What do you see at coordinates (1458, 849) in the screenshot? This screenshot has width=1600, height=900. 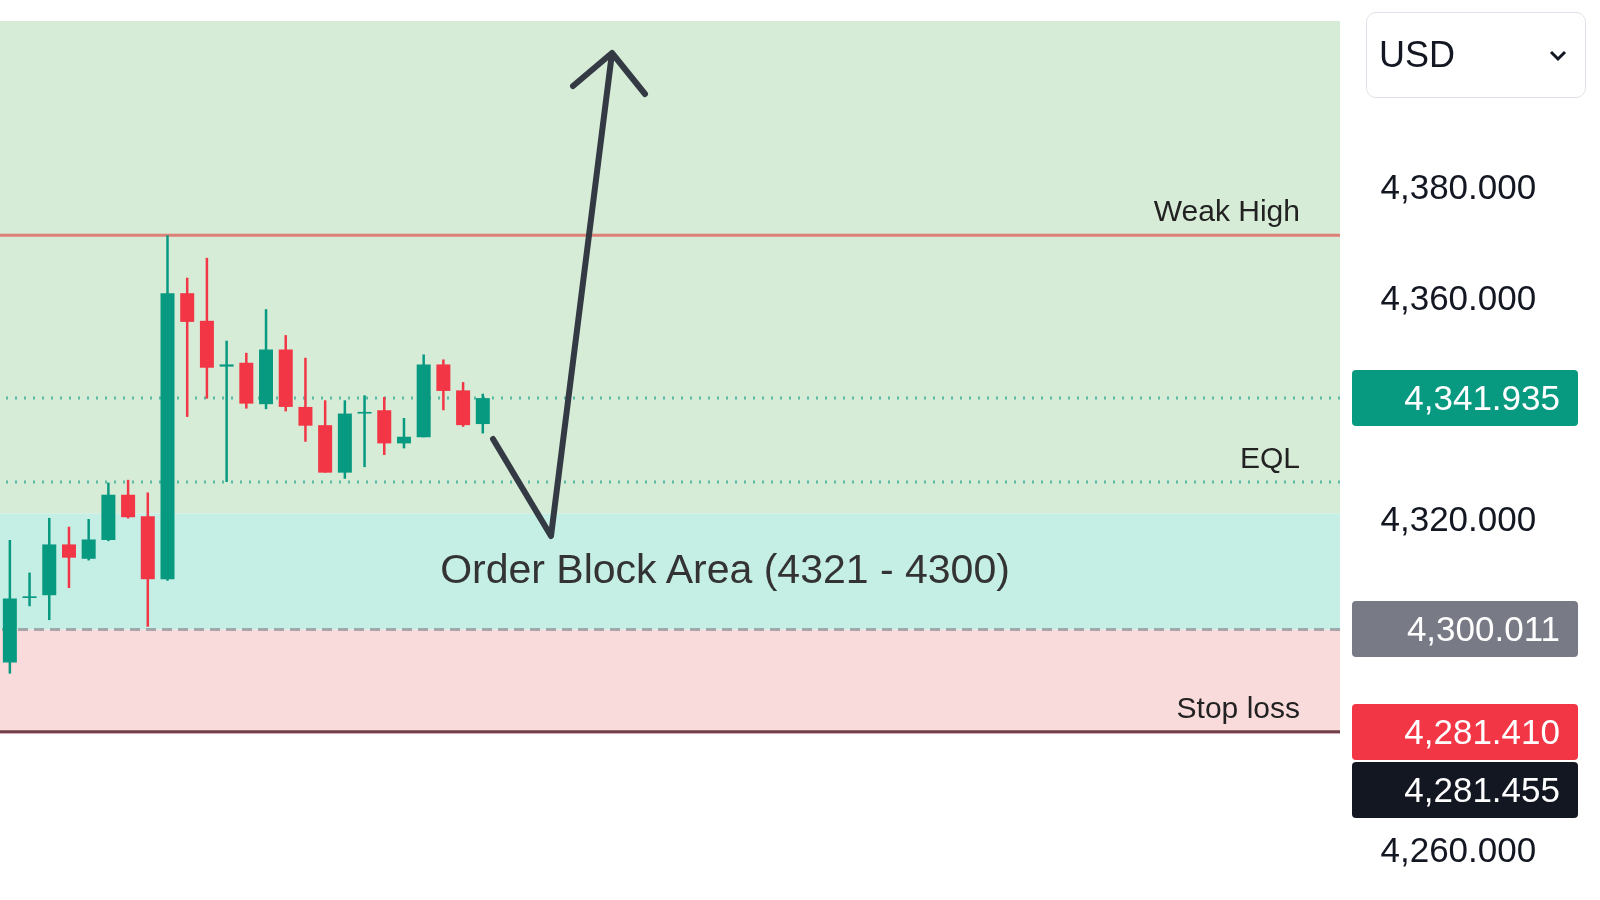 I see `y-tick-label: 4,260.000` at bounding box center [1458, 849].